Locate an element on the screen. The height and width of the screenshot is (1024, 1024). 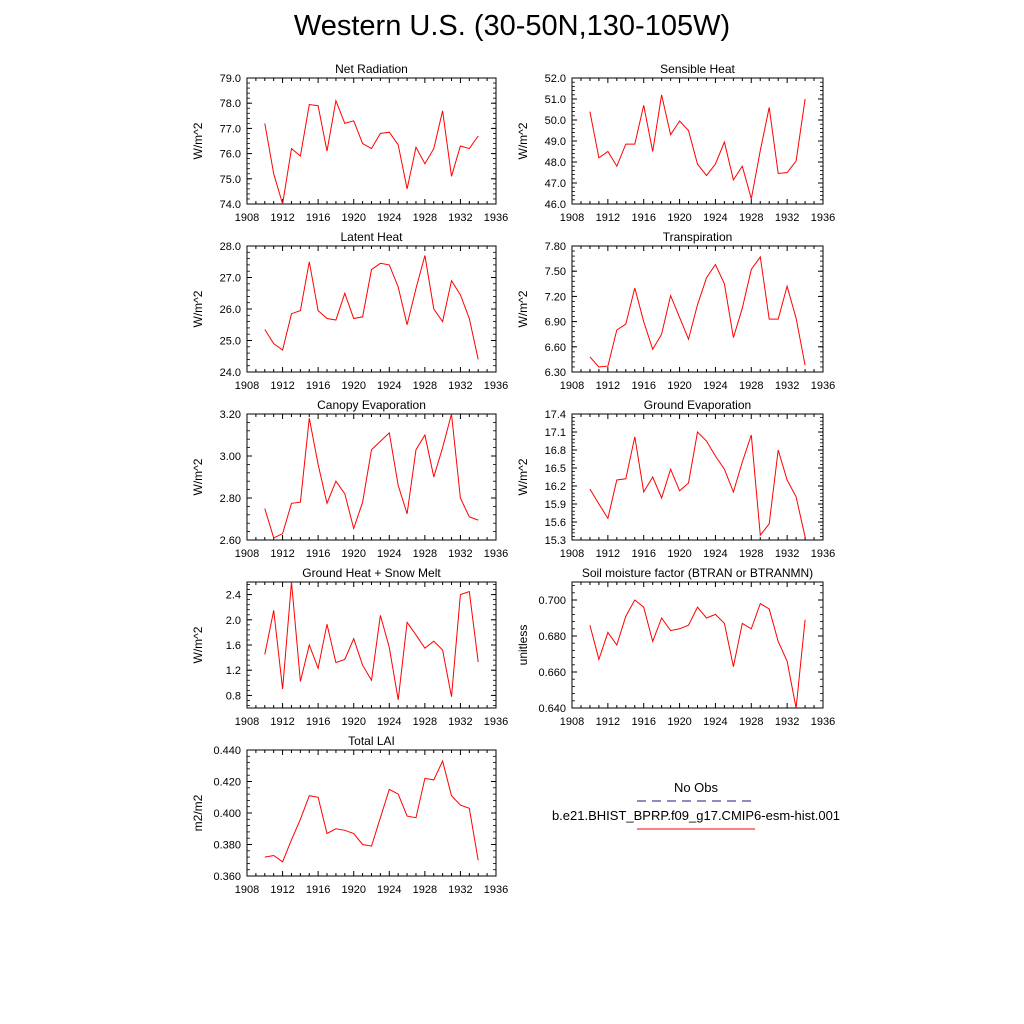
y-tick-label: 1.6 is located at coordinates (233, 646).